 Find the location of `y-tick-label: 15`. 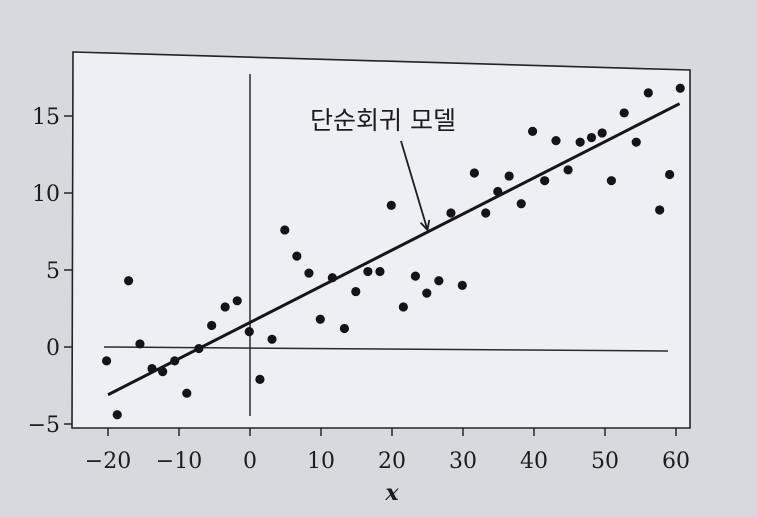

y-tick-label: 15 is located at coordinates (46, 117).